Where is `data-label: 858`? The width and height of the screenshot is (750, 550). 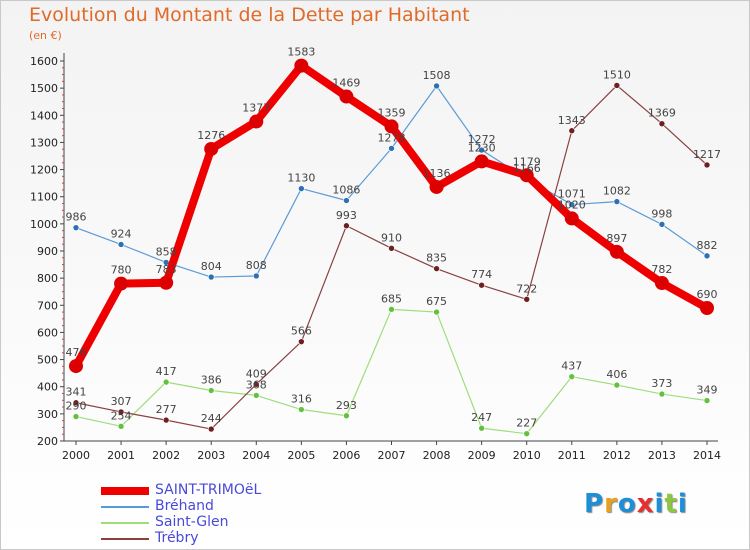
data-label: 858 is located at coordinates (166, 251).